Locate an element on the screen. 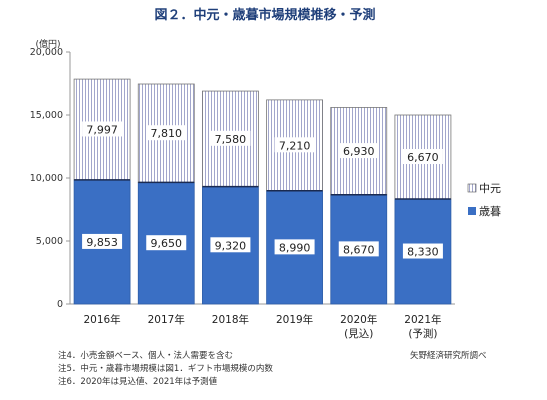  data-label: 9,320 is located at coordinates (231, 245).